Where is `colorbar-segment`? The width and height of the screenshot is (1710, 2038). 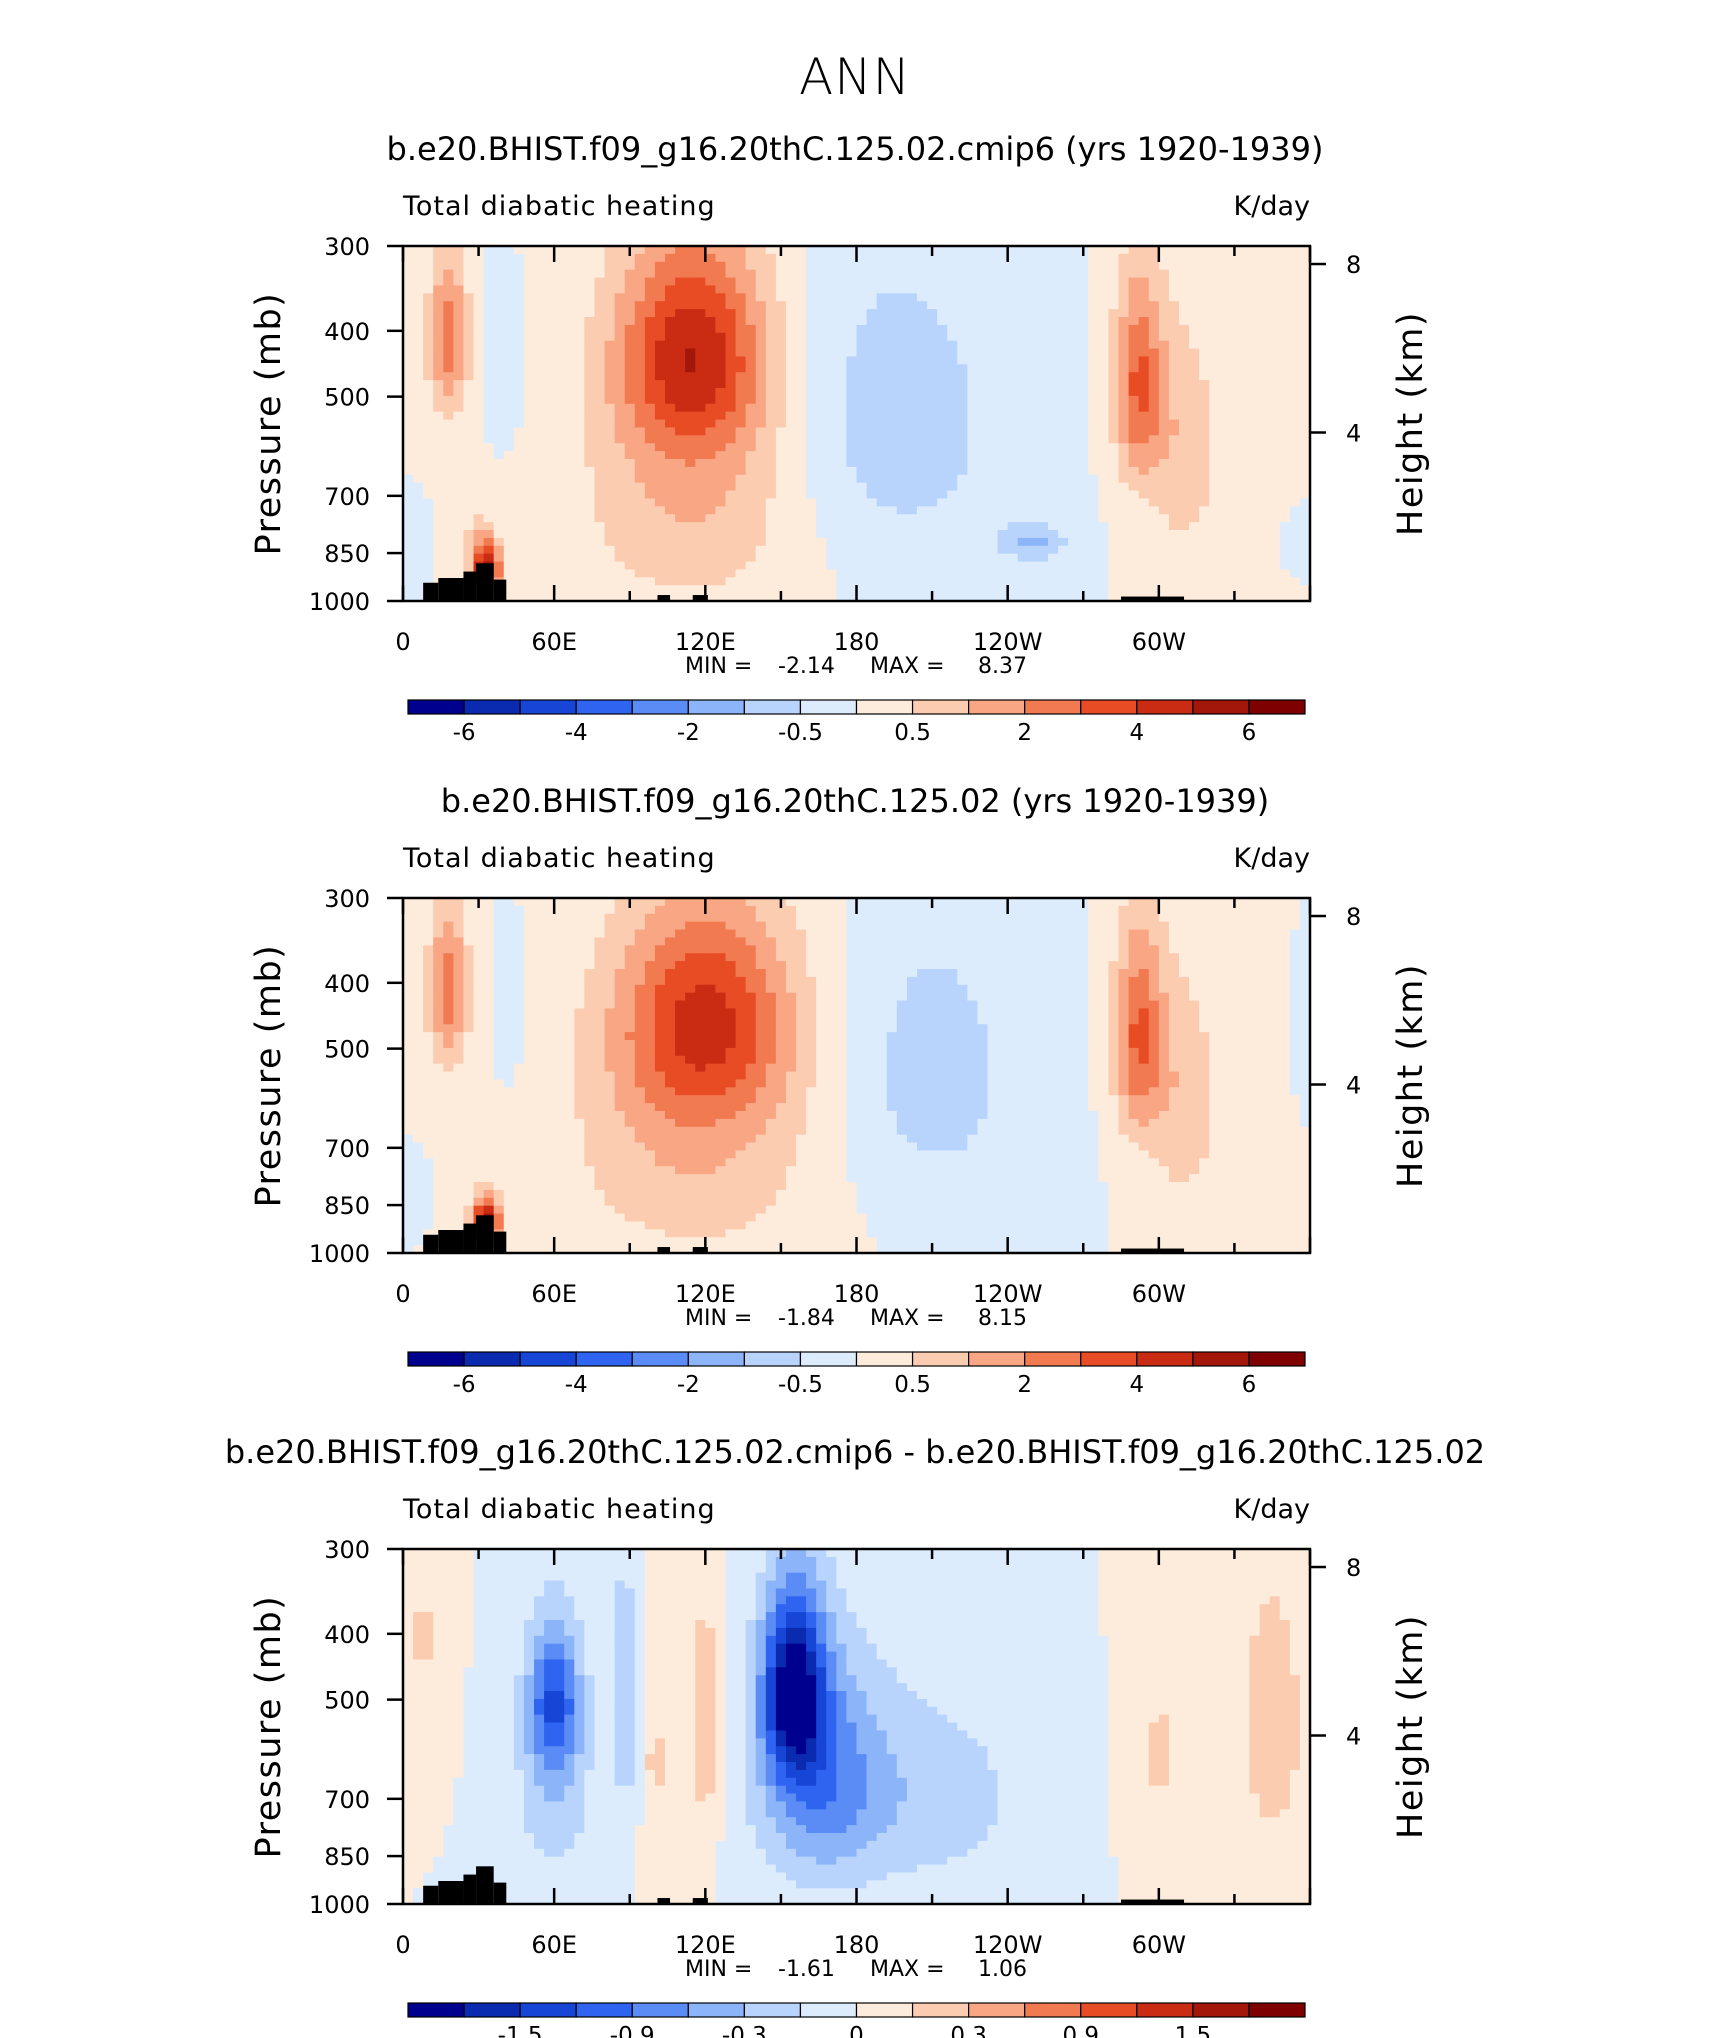 colorbar-segment is located at coordinates (1053, 707).